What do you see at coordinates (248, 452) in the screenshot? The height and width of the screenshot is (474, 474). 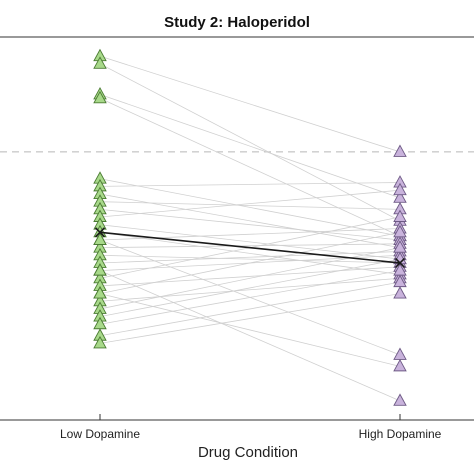 I see `x-axis-title: Drug Condition` at bounding box center [248, 452].